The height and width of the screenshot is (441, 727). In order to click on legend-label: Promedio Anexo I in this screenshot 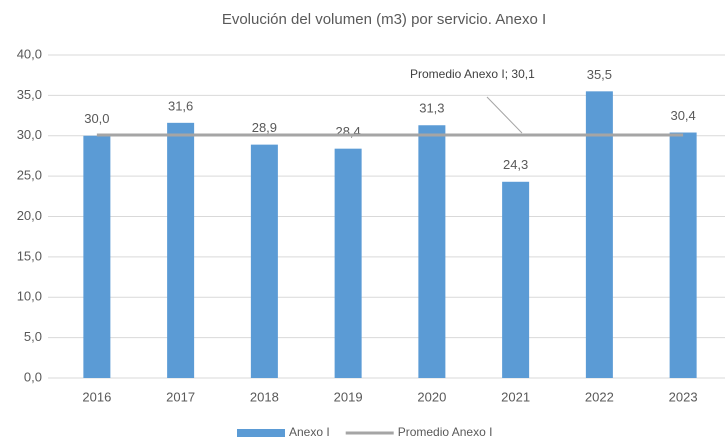, I will do `click(445, 432)`.